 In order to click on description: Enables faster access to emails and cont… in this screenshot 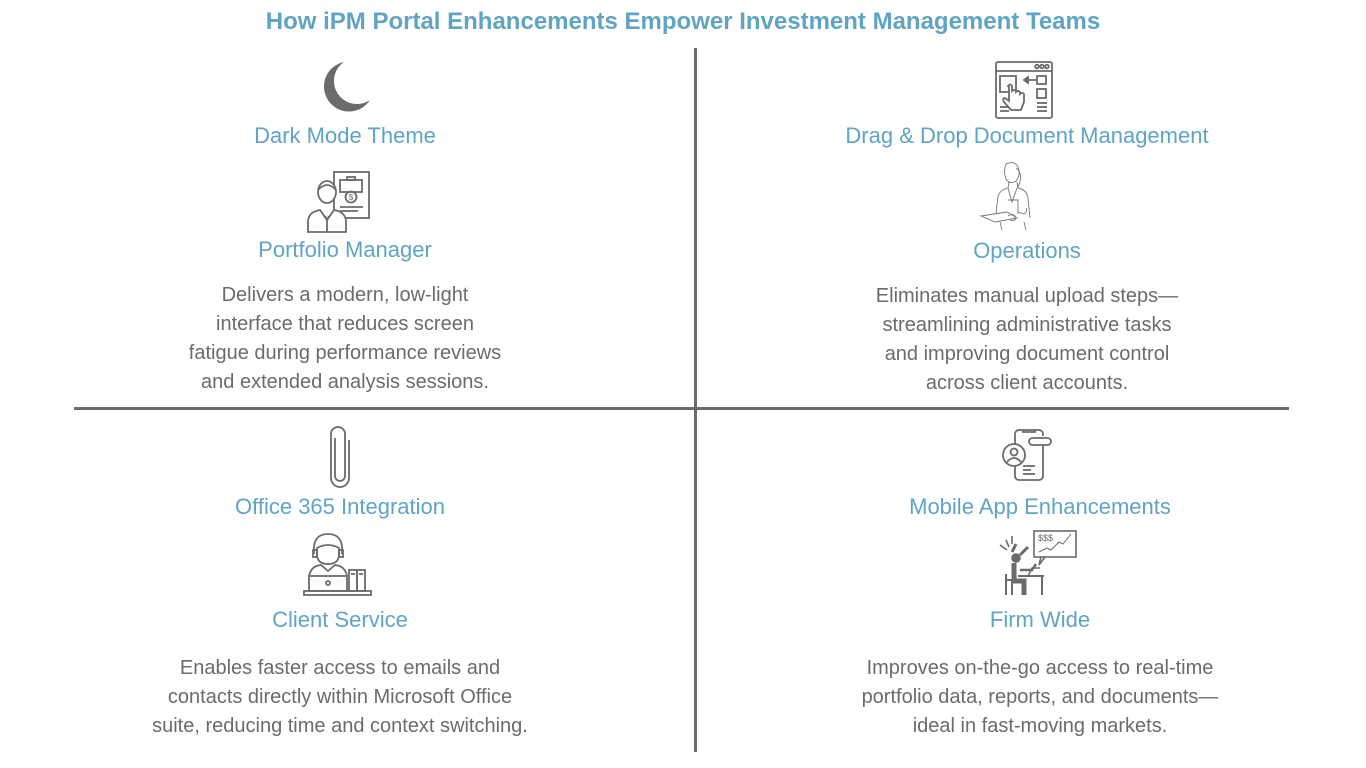, I will do `click(340, 697)`.